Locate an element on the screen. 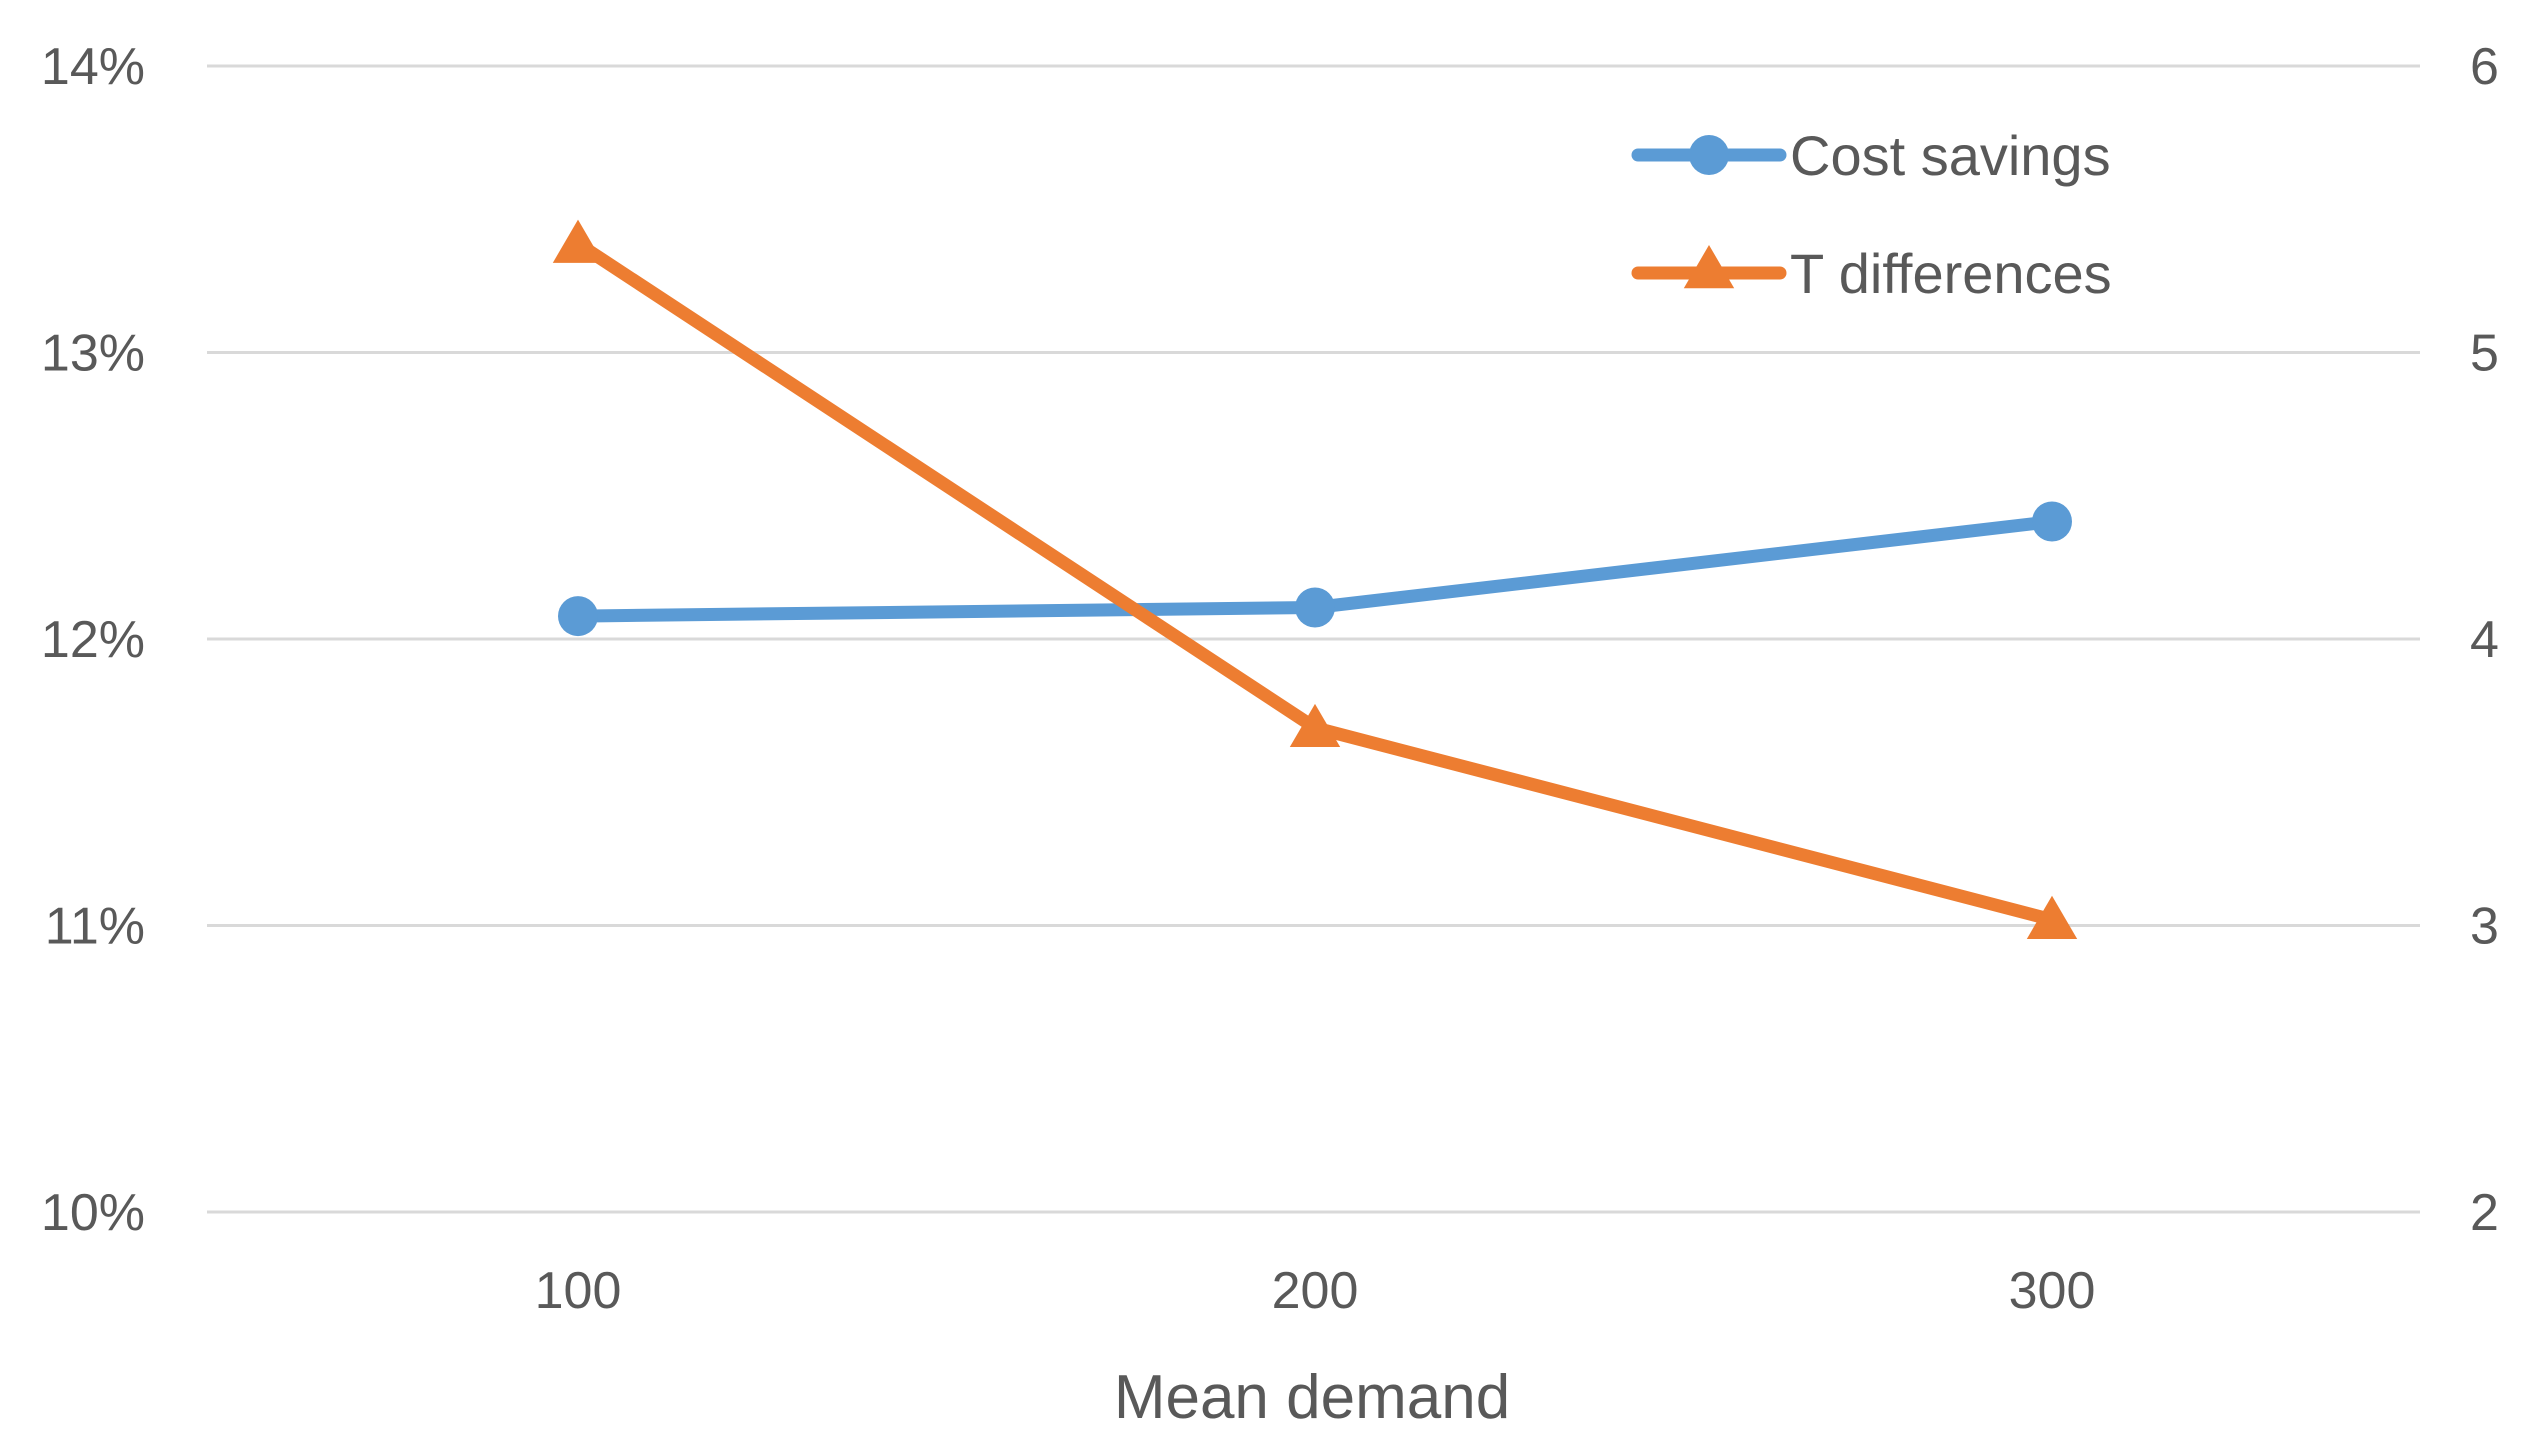 Image resolution: width=2542 pixels, height=1444 pixels. legend-marker-t-differences is located at coordinates (1709, 267).